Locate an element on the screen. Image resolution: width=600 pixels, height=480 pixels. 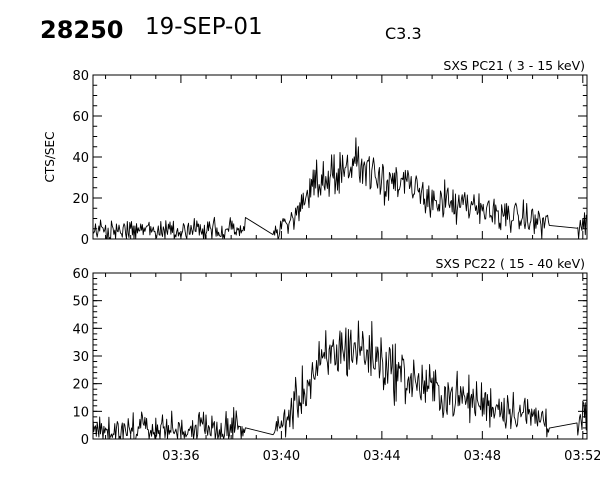
panel2-x-tick-label: 03:44 is located at coordinates (381, 456).